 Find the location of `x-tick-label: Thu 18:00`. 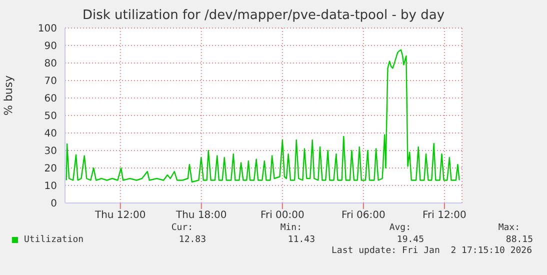

x-tick-label: Thu 18:00 is located at coordinates (200, 216).